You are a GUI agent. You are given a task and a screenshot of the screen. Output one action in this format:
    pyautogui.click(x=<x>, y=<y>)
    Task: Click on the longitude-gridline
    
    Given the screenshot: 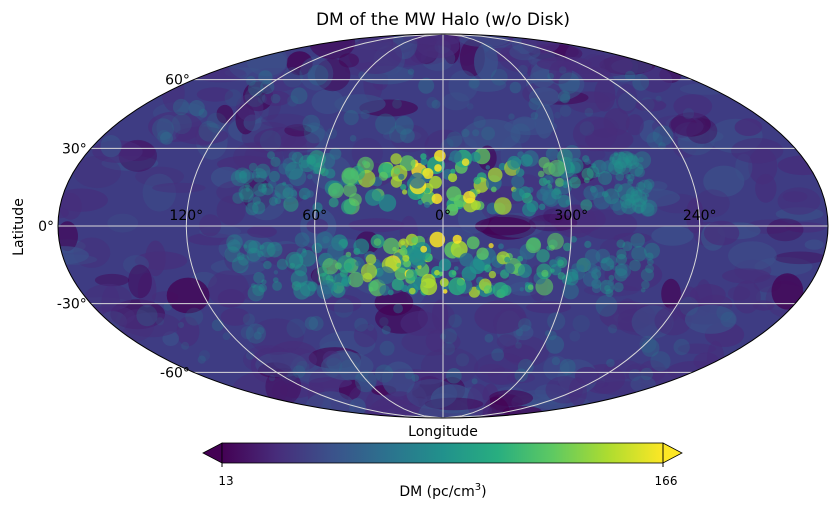 What is the action you would take?
    pyautogui.click(x=507, y=226)
    